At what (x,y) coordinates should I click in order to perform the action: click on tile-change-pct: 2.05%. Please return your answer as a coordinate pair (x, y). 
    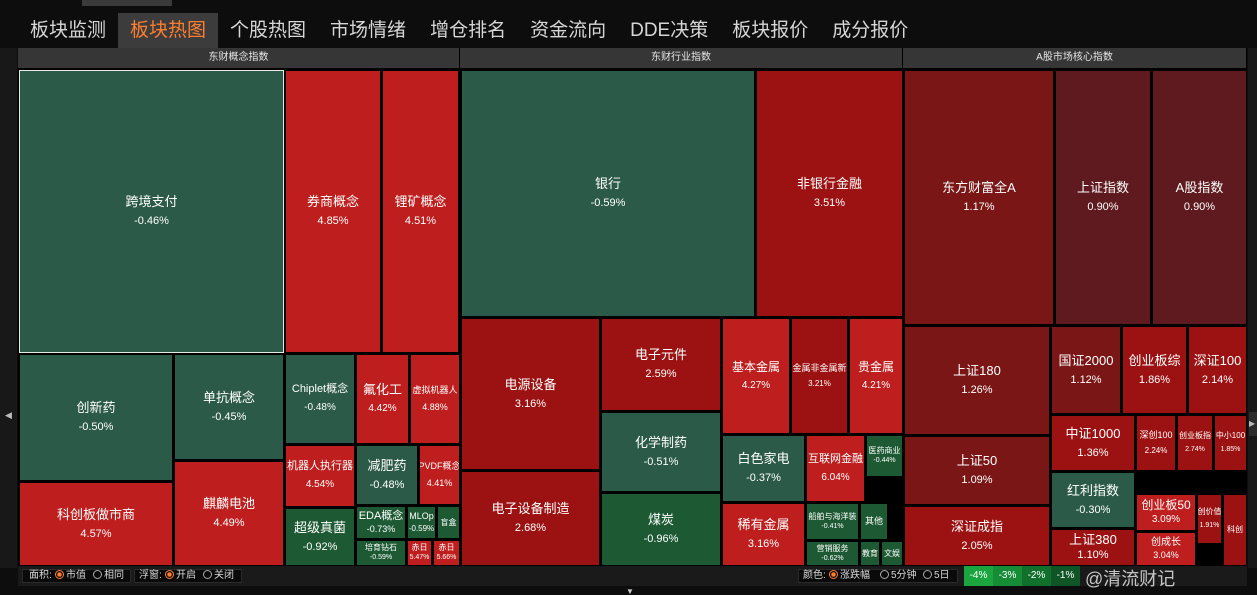
    Looking at the image, I should click on (977, 545).